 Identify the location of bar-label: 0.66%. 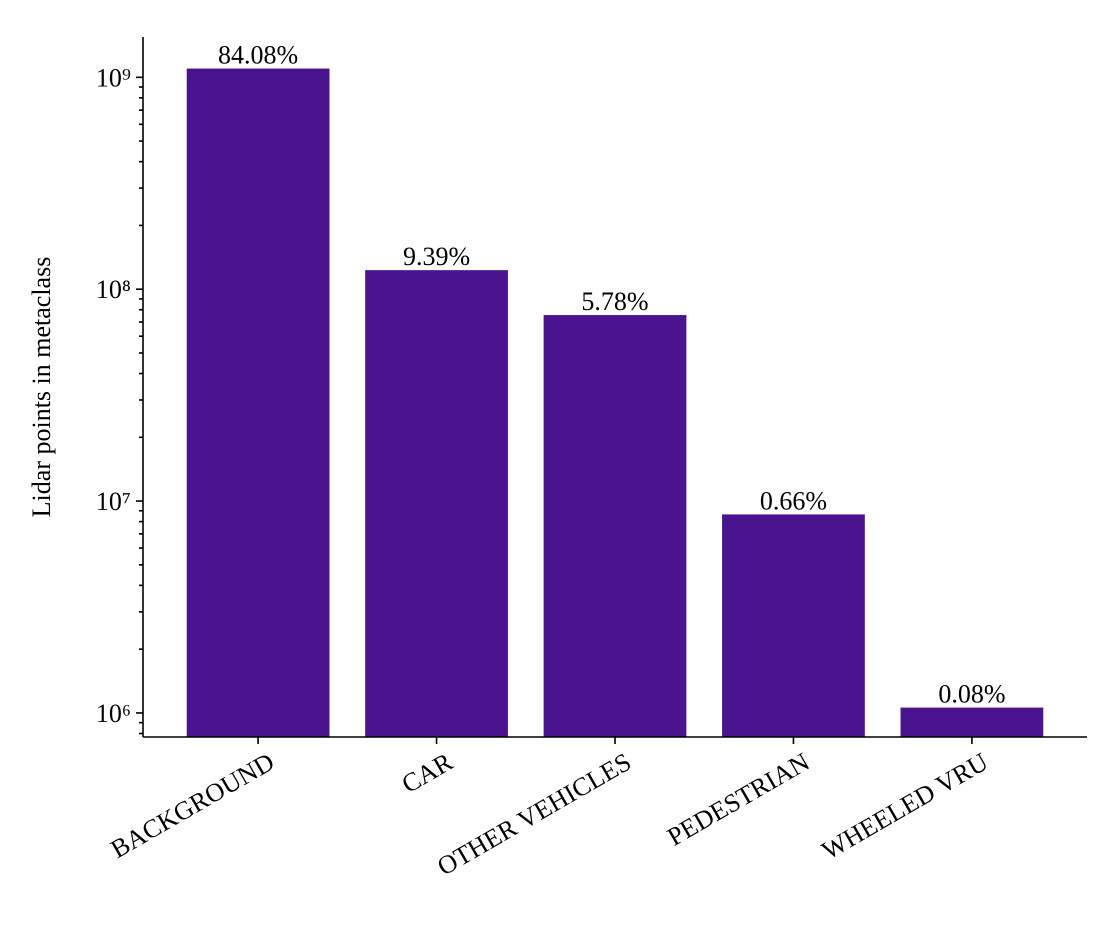
(793, 500).